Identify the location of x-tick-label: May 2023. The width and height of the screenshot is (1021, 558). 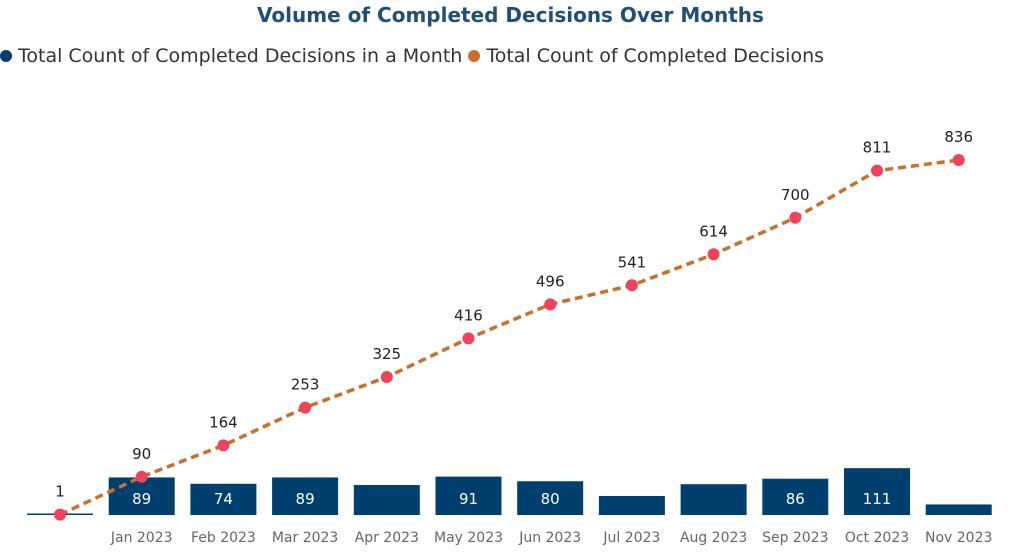
(468, 538).